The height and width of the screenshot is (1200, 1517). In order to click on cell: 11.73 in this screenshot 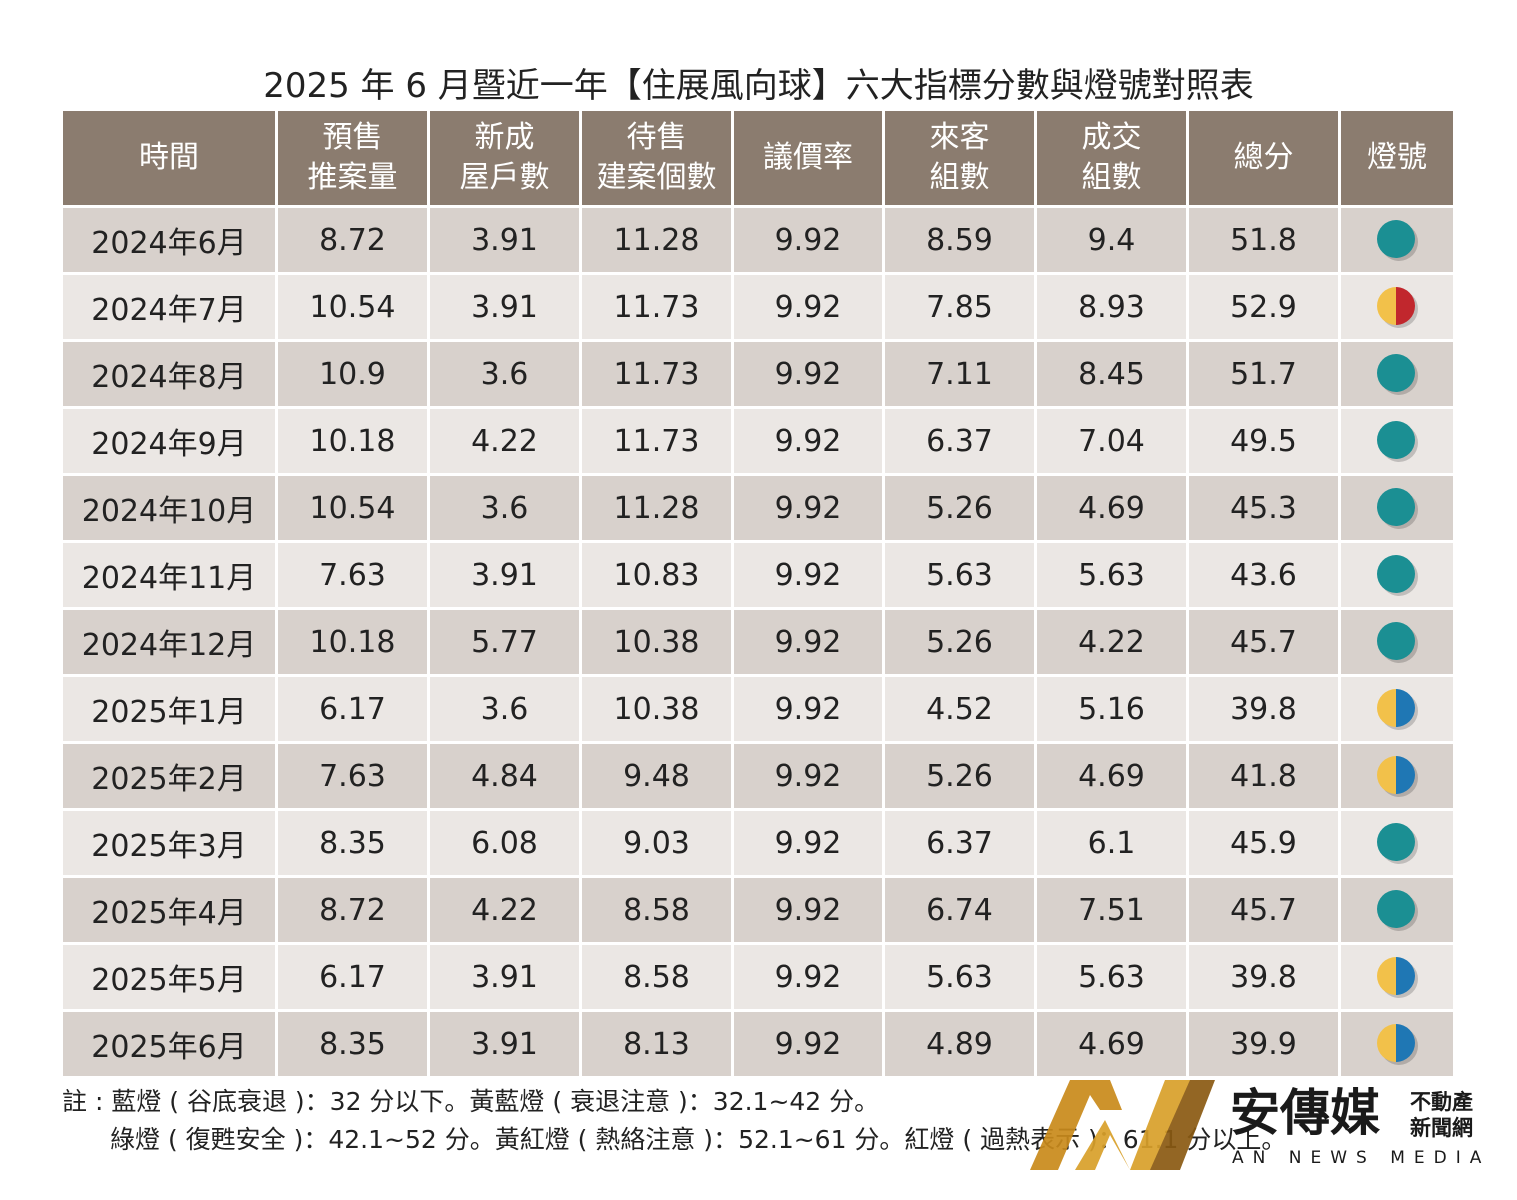, I will do `click(656, 307)`.